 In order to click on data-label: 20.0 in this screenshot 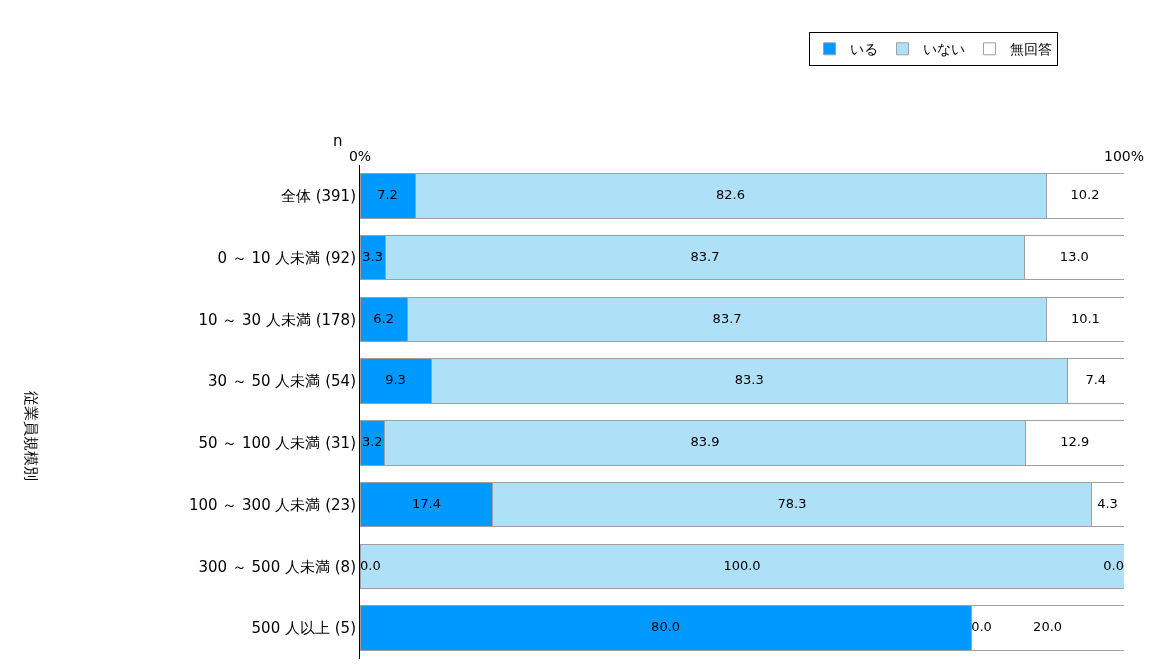, I will do `click(1048, 627)`.